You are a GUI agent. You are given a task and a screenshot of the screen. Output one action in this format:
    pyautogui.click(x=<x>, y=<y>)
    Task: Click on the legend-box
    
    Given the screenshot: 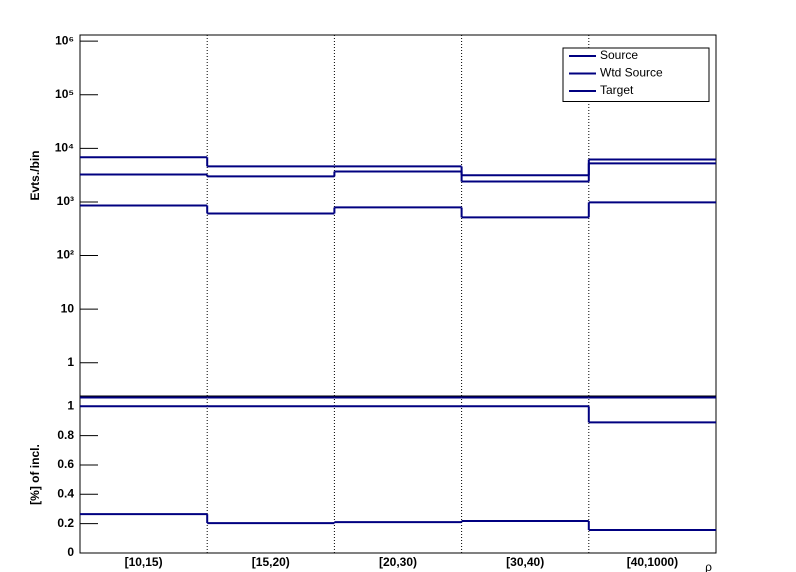 What is the action you would take?
    pyautogui.click(x=636, y=74)
    